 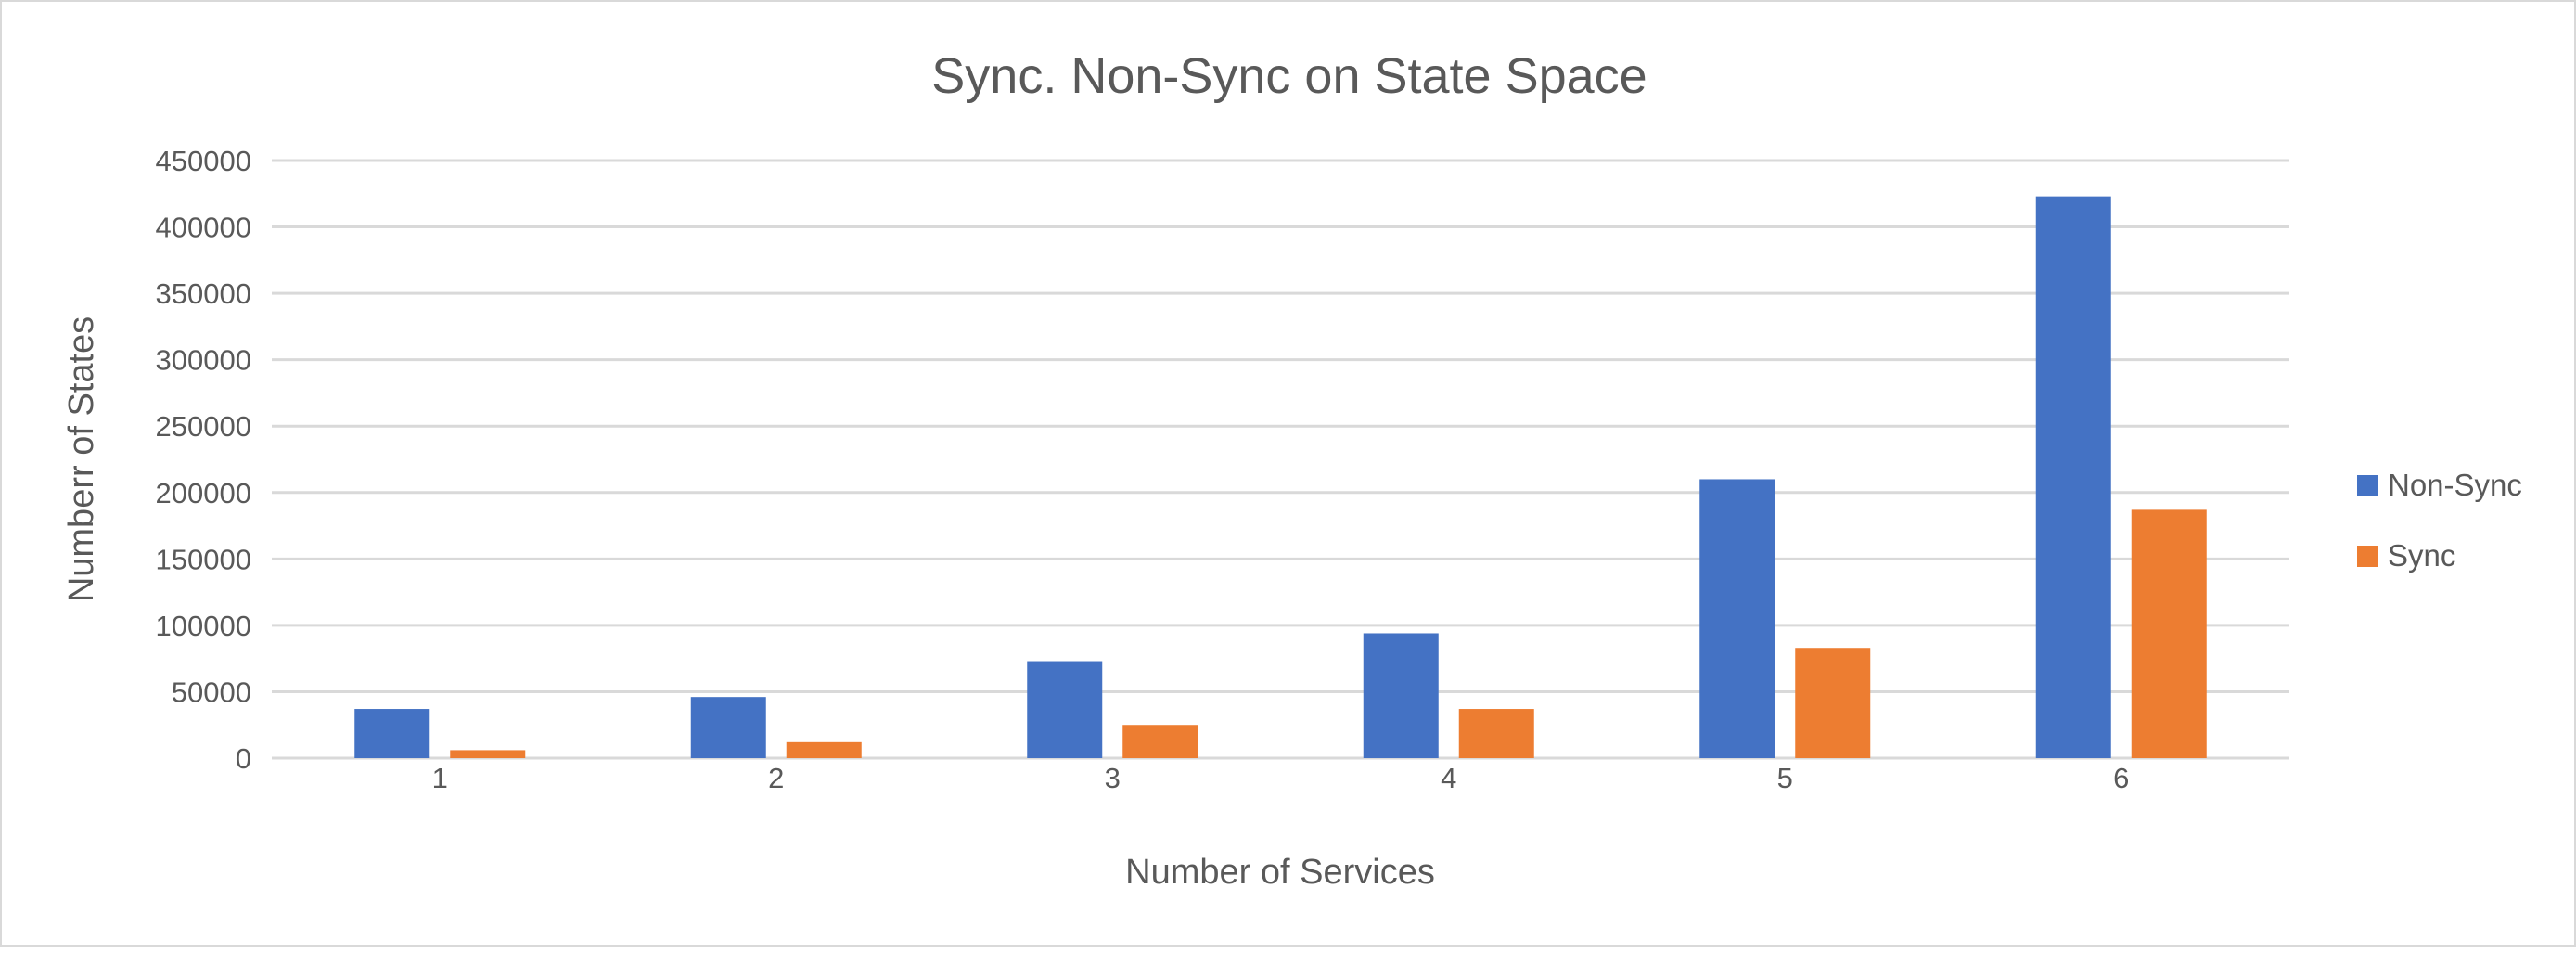 What do you see at coordinates (1281, 778) in the screenshot?
I see `x-tick-labels: 1 2 3 4 5 6` at bounding box center [1281, 778].